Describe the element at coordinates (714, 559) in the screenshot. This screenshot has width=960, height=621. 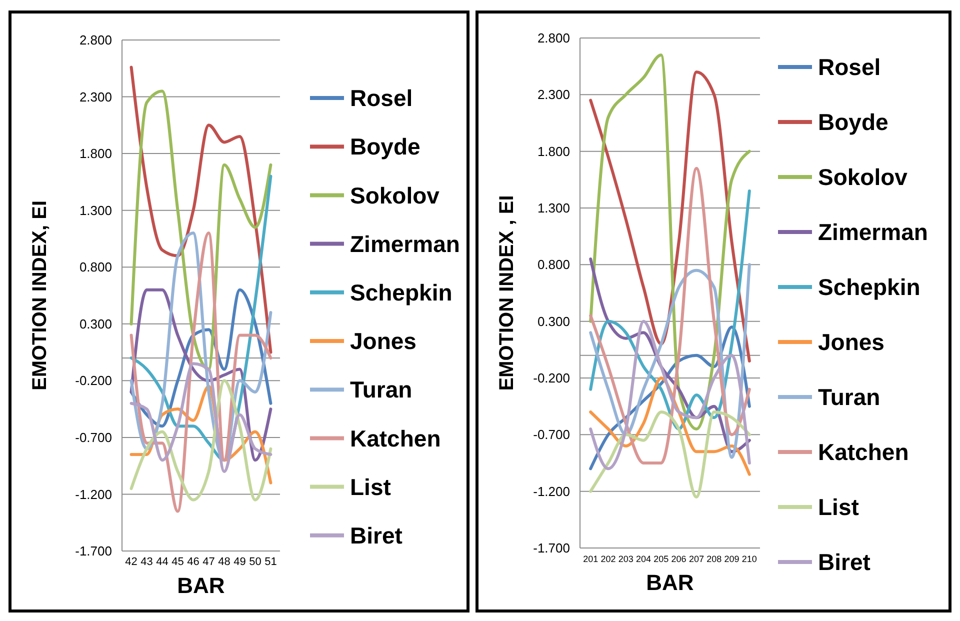
I see `x-tick-label: 208` at that location.